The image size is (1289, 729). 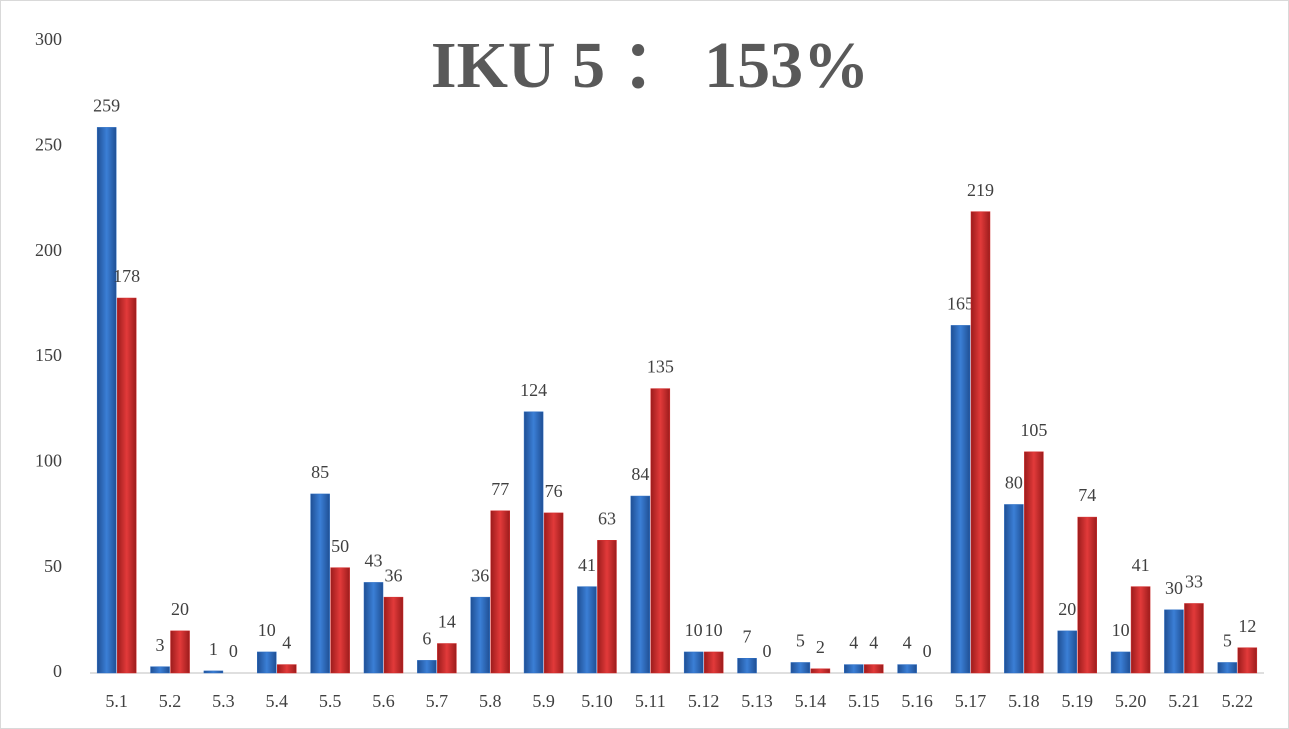 I want to click on x-tick-label: 5.18, so click(x=1024, y=701).